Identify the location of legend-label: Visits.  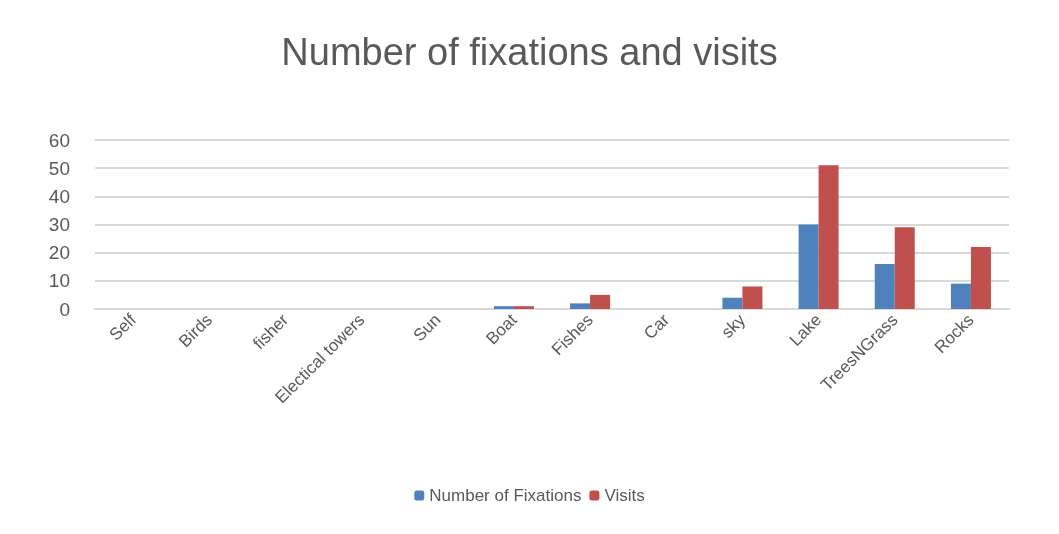
(624, 495).